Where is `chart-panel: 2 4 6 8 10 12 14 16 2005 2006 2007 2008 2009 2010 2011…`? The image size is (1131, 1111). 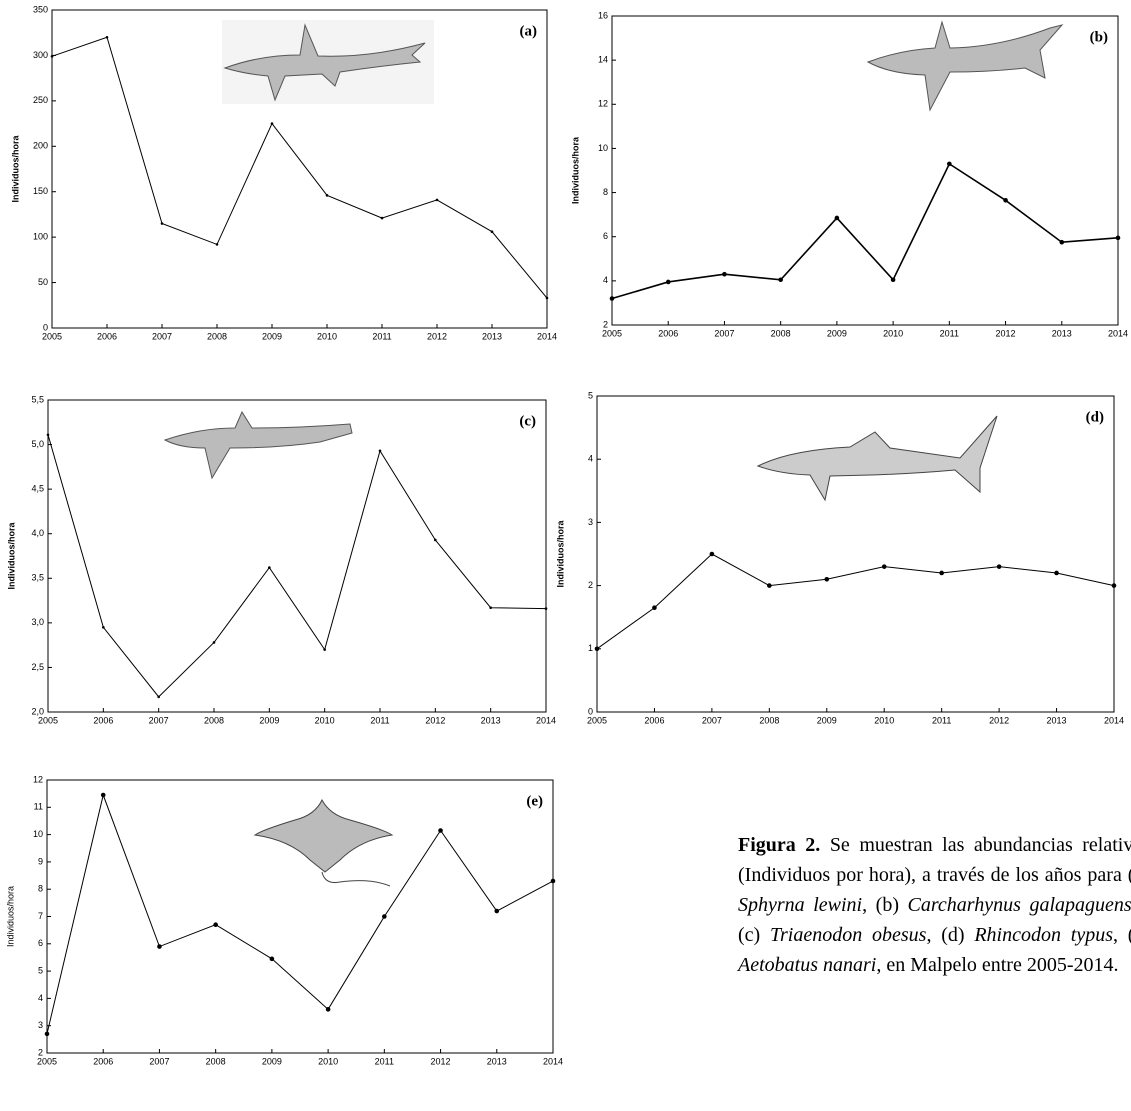 chart-panel: 2 4 6 8 10 12 14 16 2005 2006 2007 2008 2009 2010 2011… is located at coordinates (849, 174).